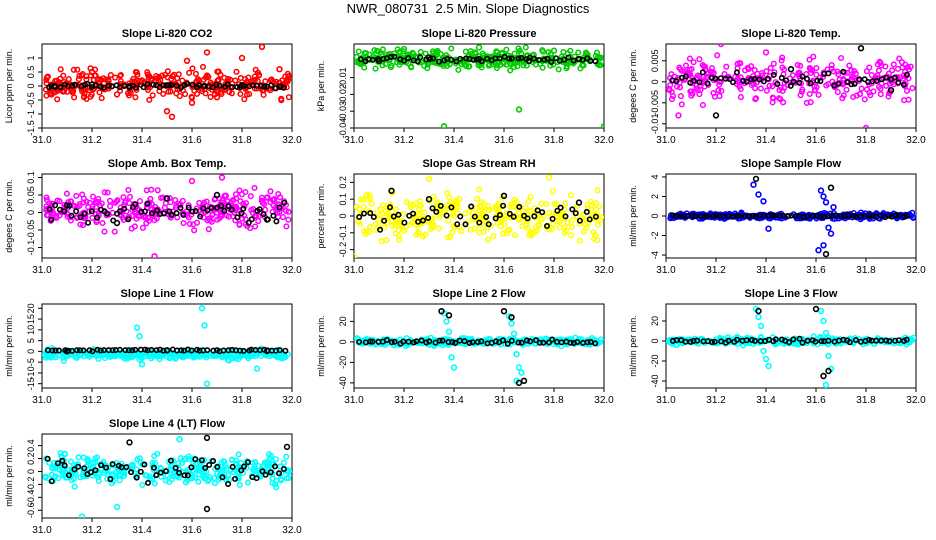 The width and height of the screenshot is (936, 540). Describe the element at coordinates (167, 476) in the screenshot. I see `points-layer` at that location.